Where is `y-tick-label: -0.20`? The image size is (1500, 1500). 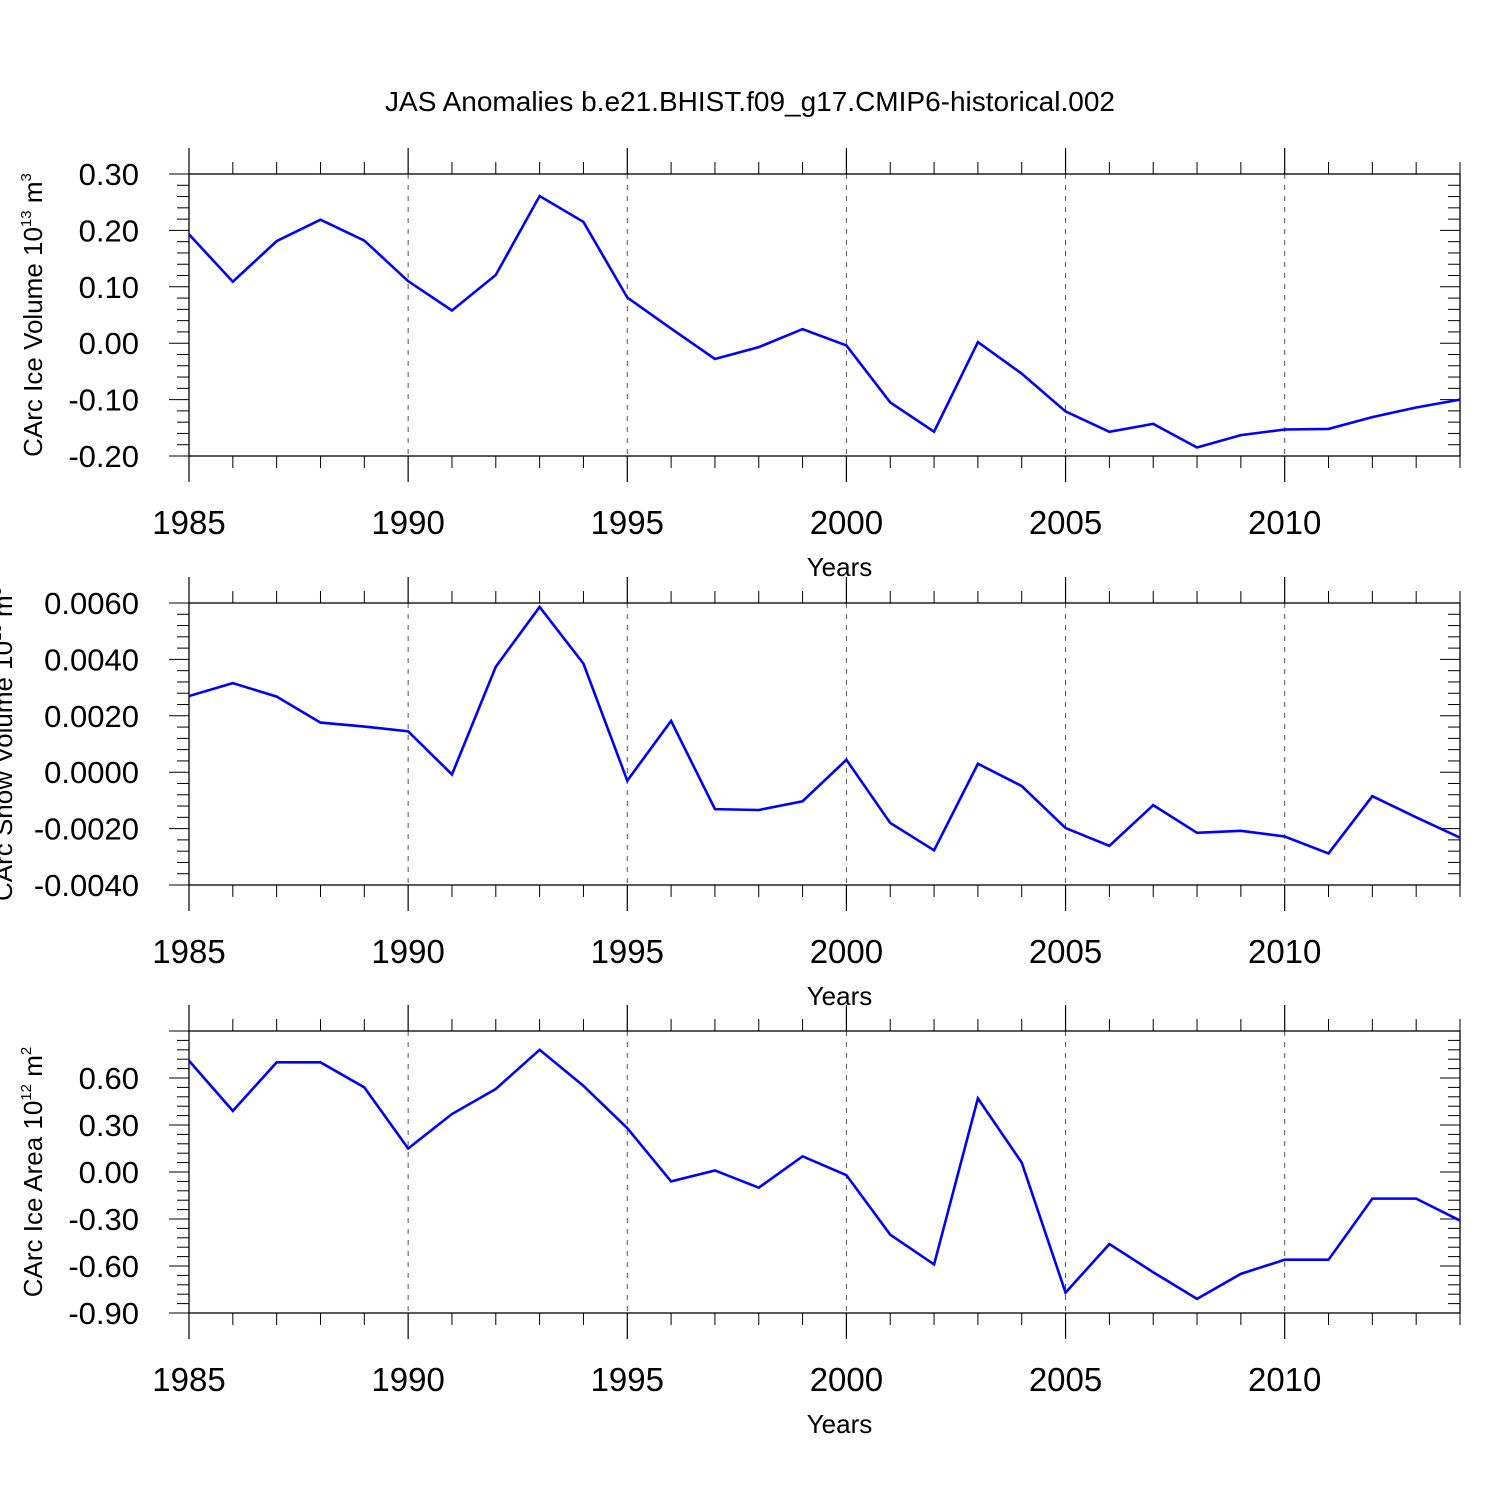 y-tick-label: -0.20 is located at coordinates (103, 456).